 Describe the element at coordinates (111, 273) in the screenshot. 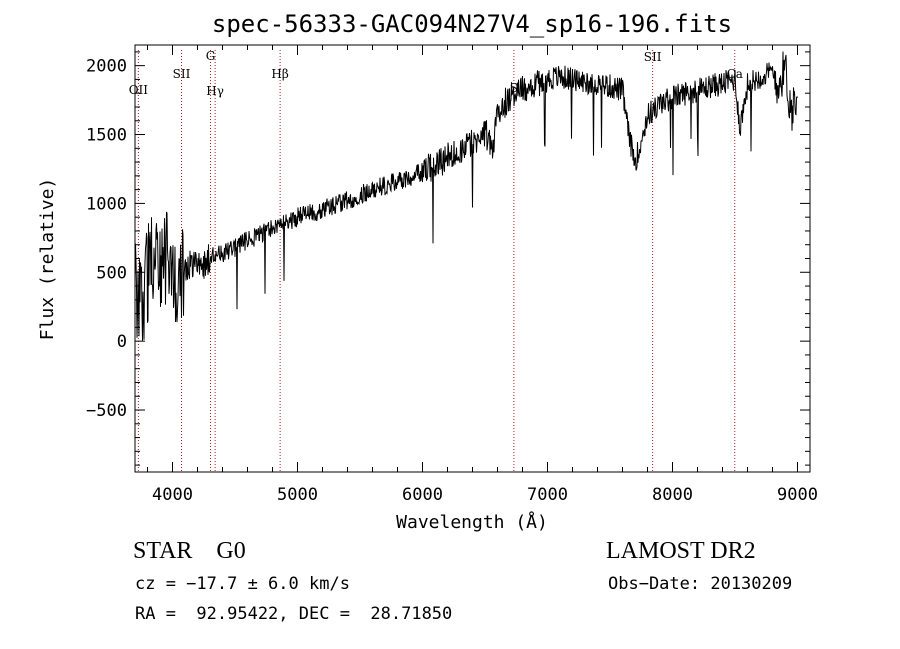

I see `y-tick-label: 500` at that location.